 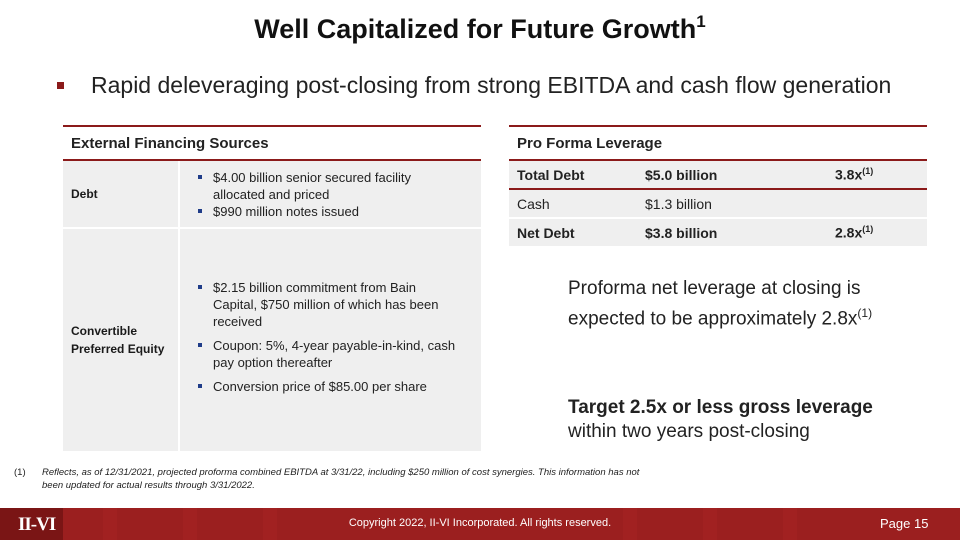 I want to click on page-number: Page 15, so click(x=904, y=523).